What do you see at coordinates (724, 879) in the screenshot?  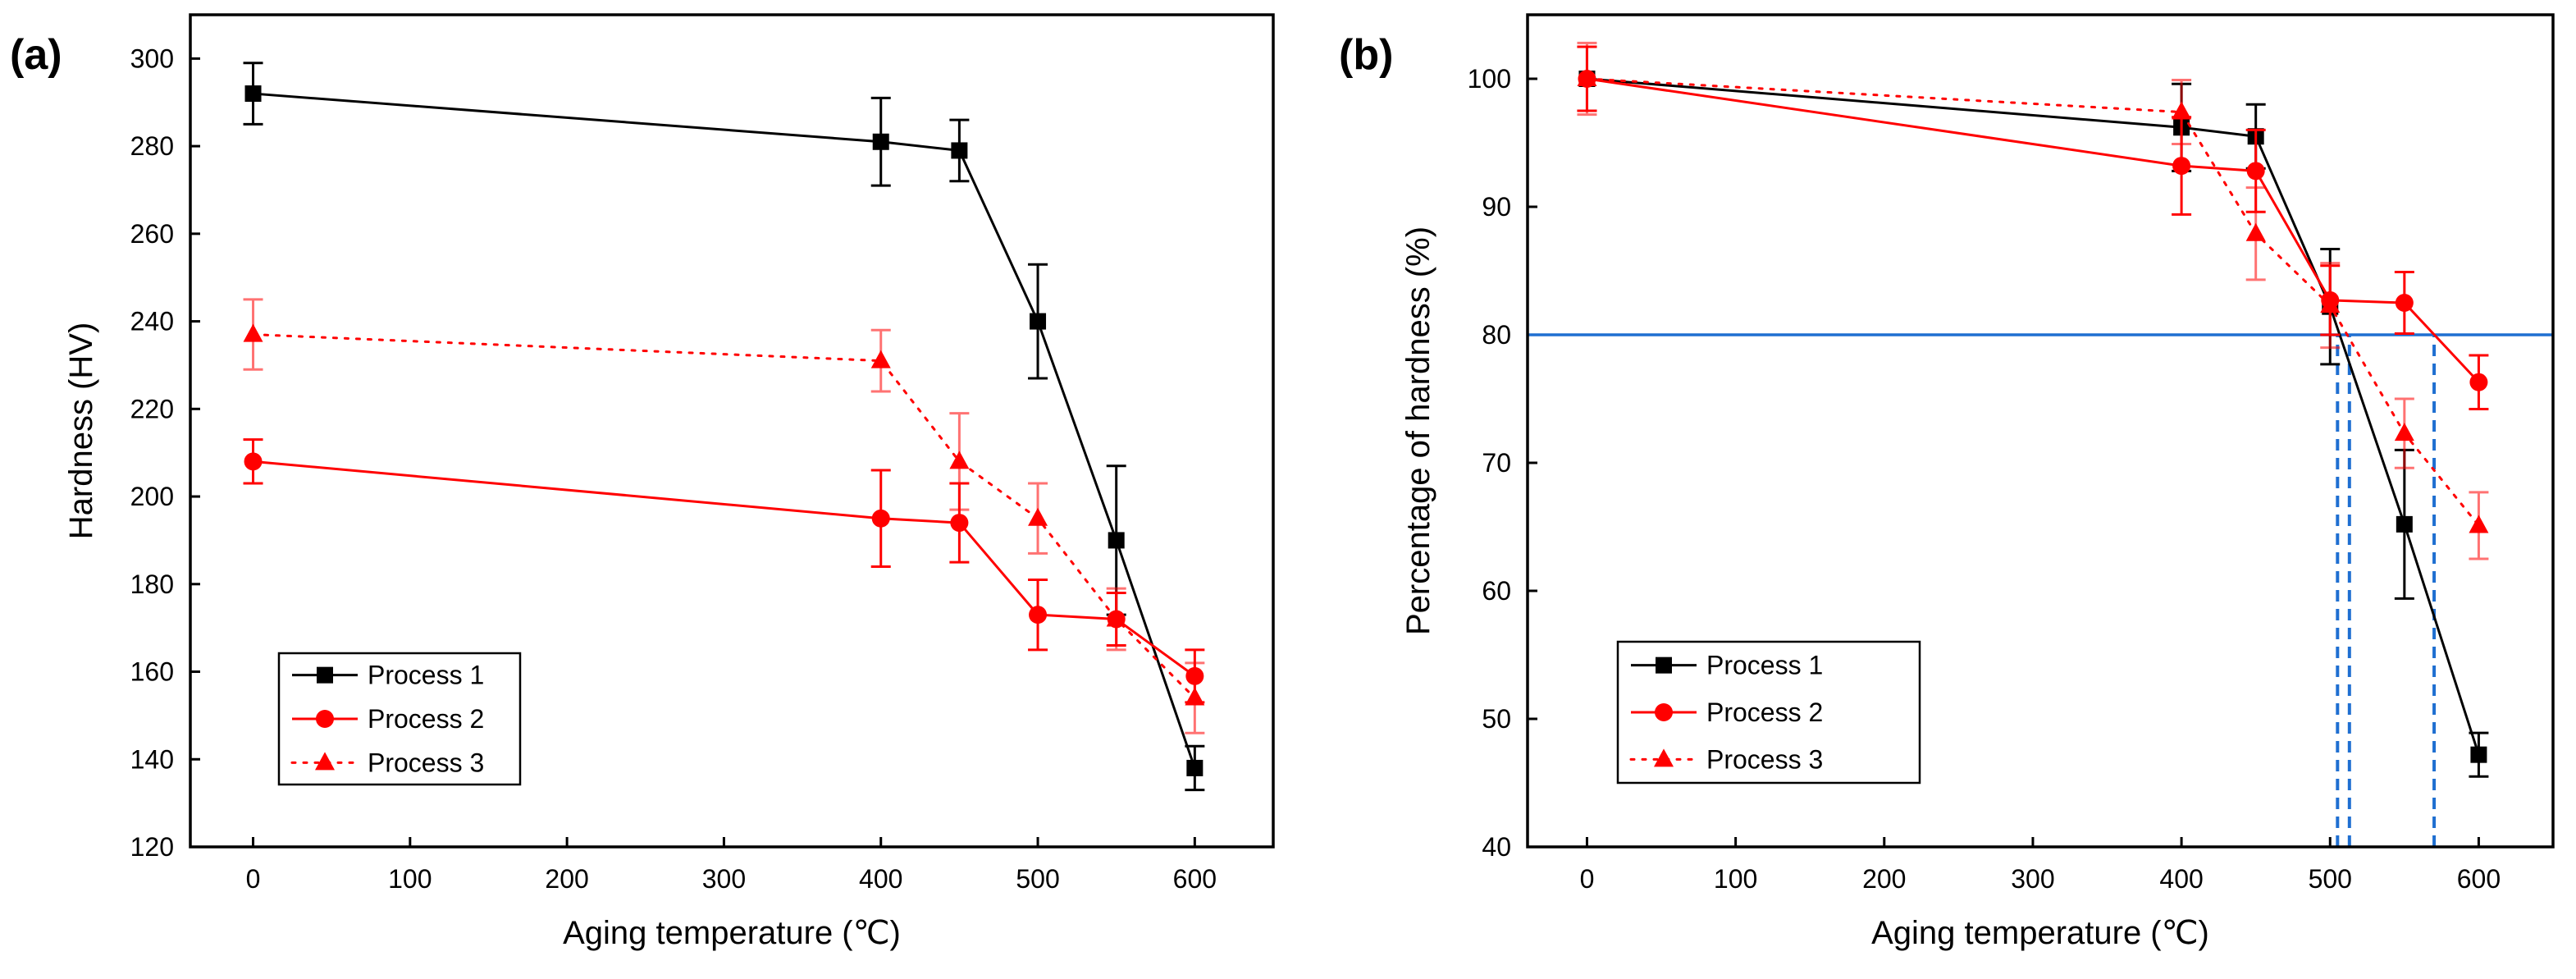 I see `x-tick-label-a-3: 300` at bounding box center [724, 879].